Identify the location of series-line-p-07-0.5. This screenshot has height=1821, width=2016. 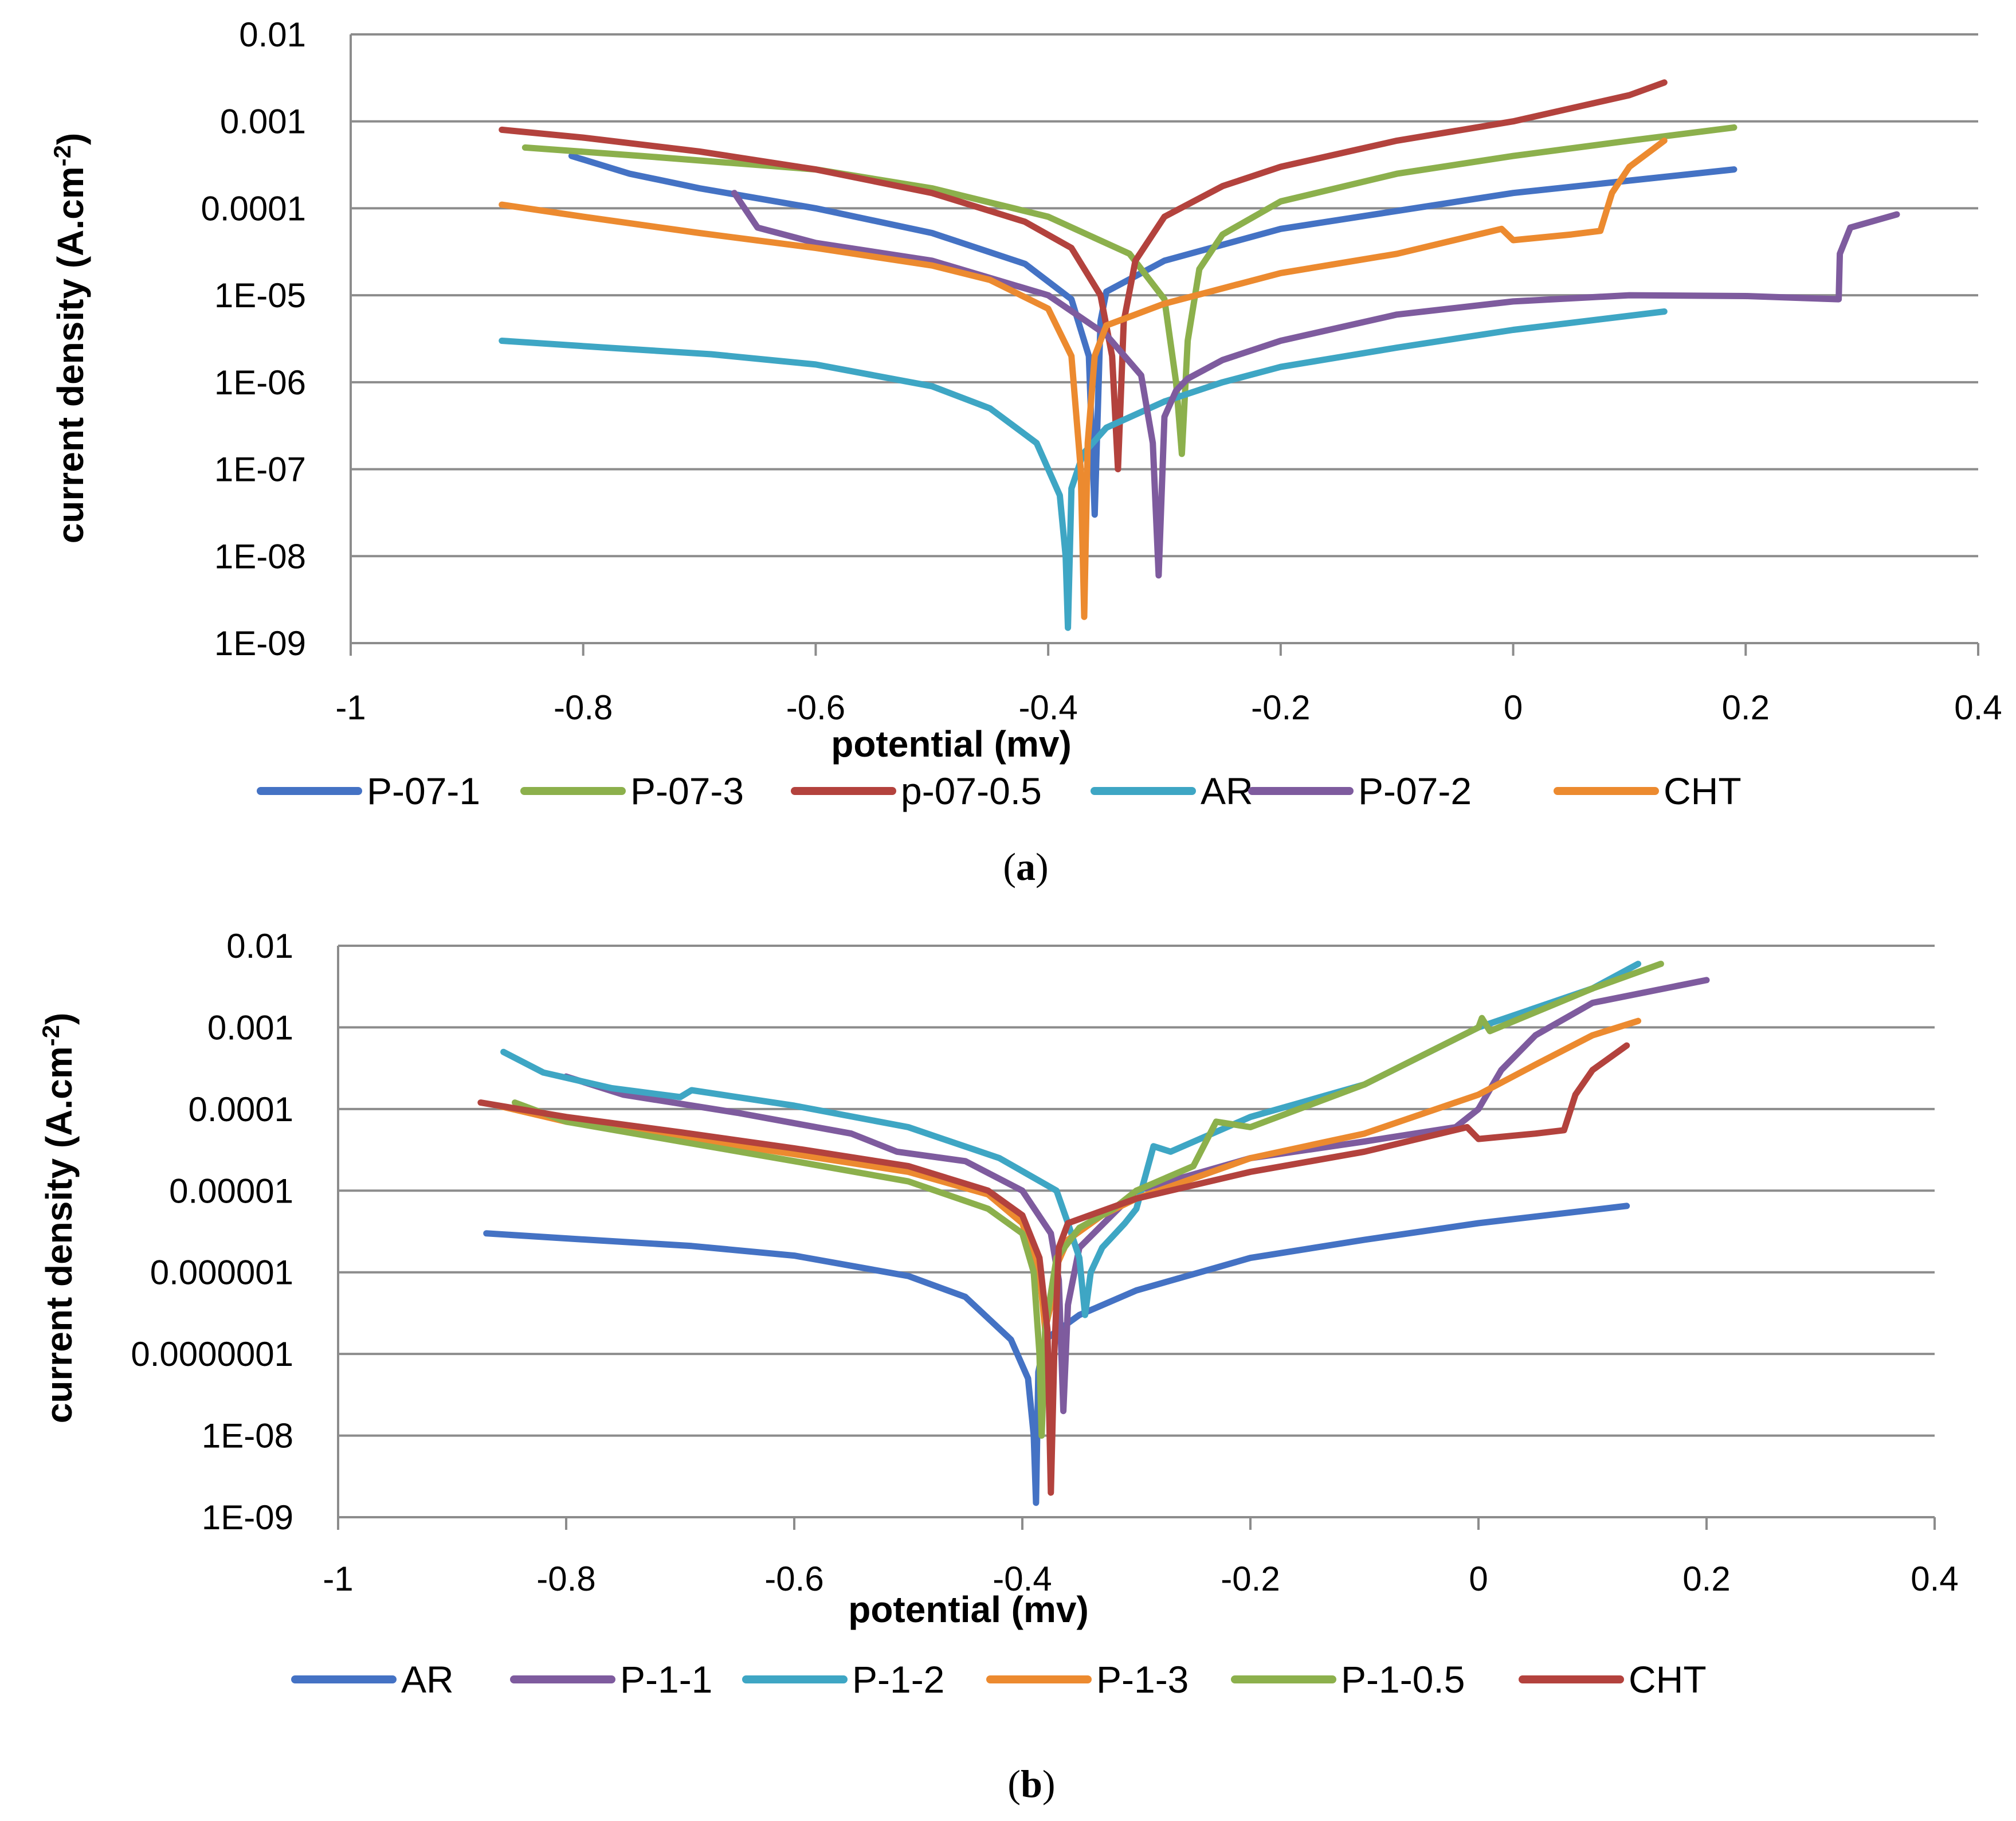
(1083, 276).